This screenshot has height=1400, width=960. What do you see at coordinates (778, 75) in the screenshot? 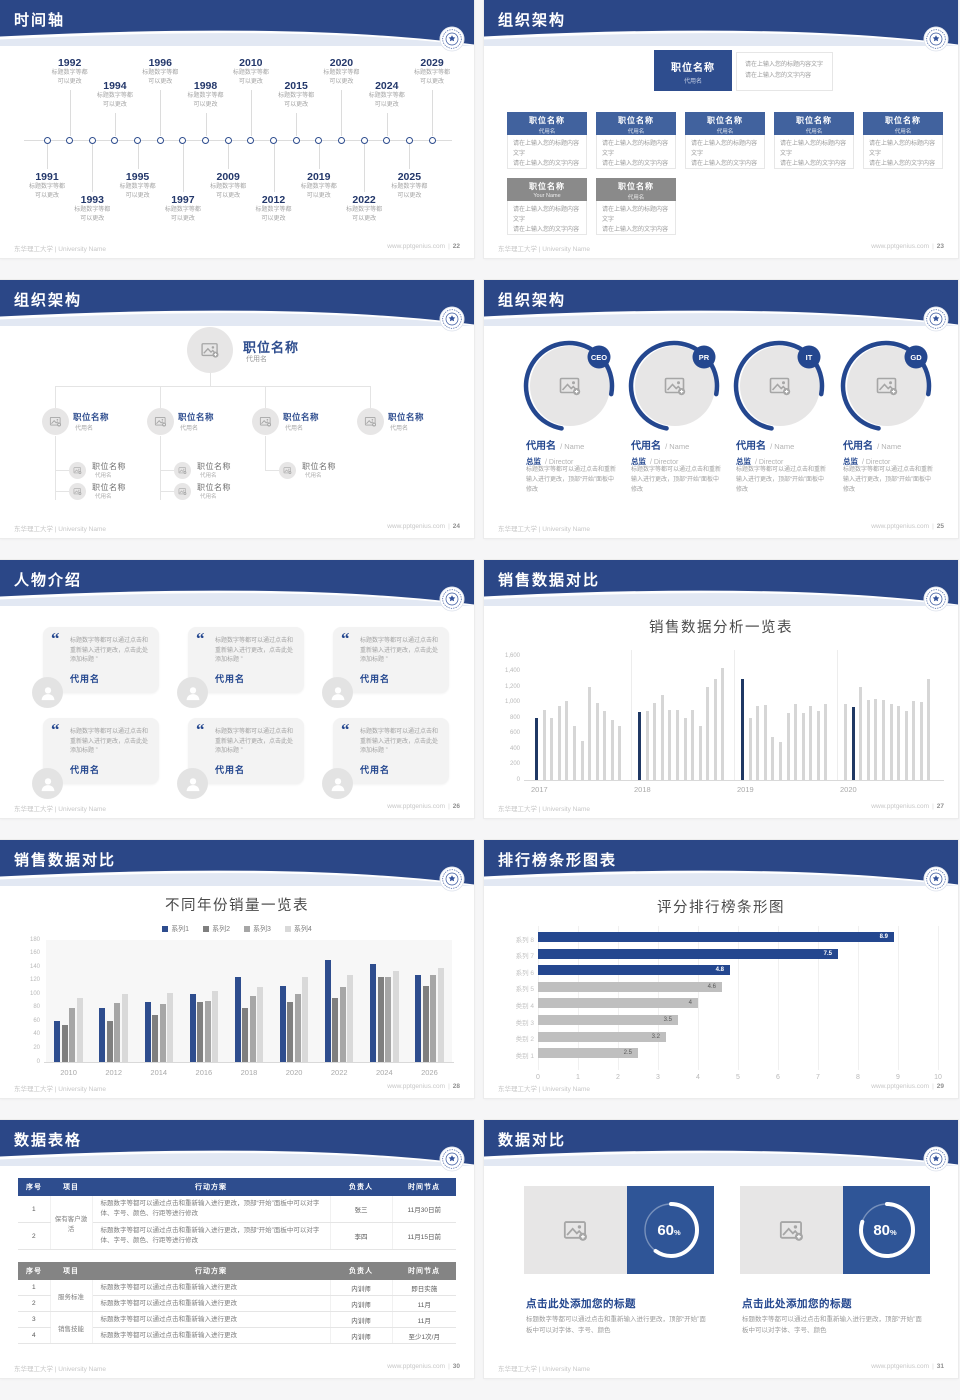
I see `note-line: 请在上输入您的文字内容` at bounding box center [778, 75].